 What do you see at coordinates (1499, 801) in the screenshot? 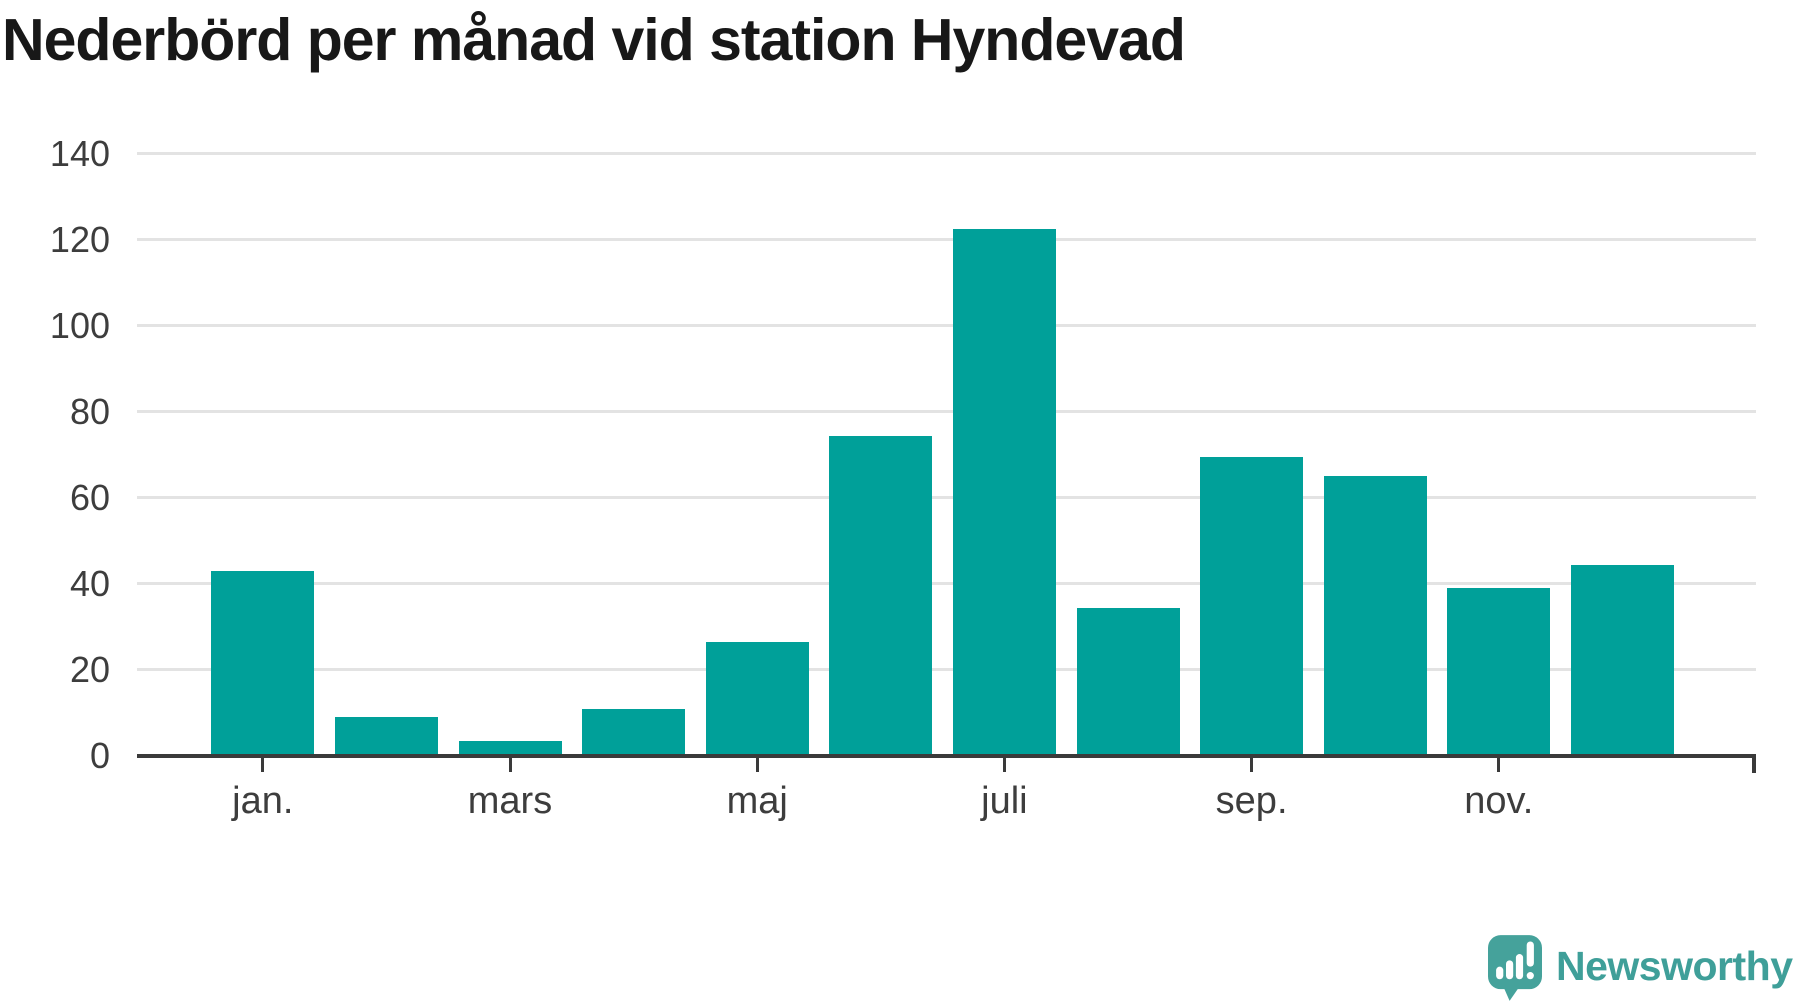
I see `x-axis-label: nov.` at bounding box center [1499, 801].